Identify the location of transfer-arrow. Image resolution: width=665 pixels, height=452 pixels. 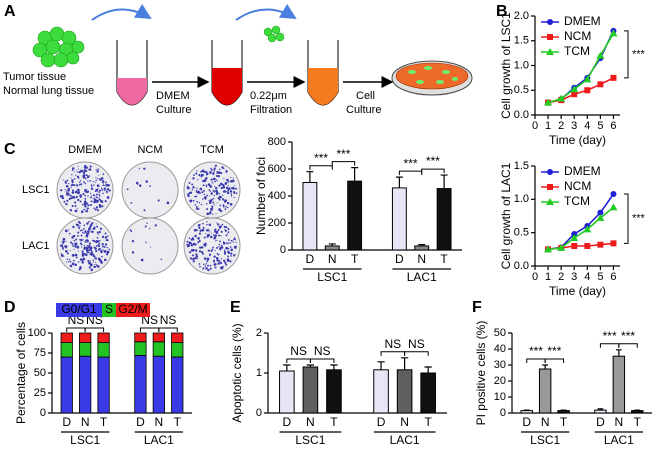
(266, 12).